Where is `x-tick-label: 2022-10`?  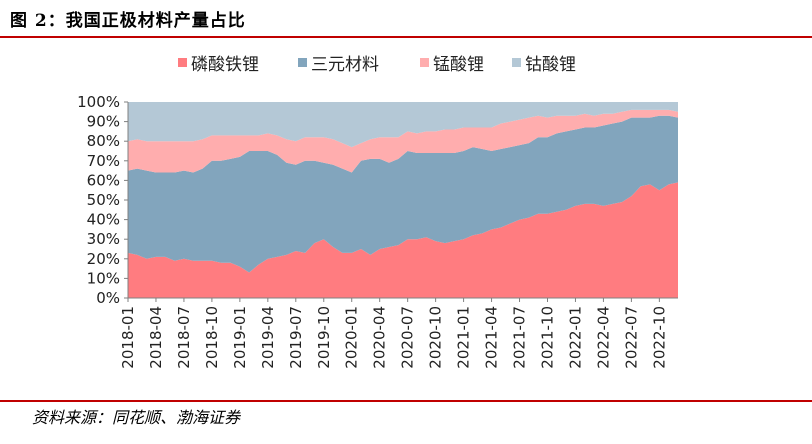 x-tick-label: 2022-10 is located at coordinates (659, 337).